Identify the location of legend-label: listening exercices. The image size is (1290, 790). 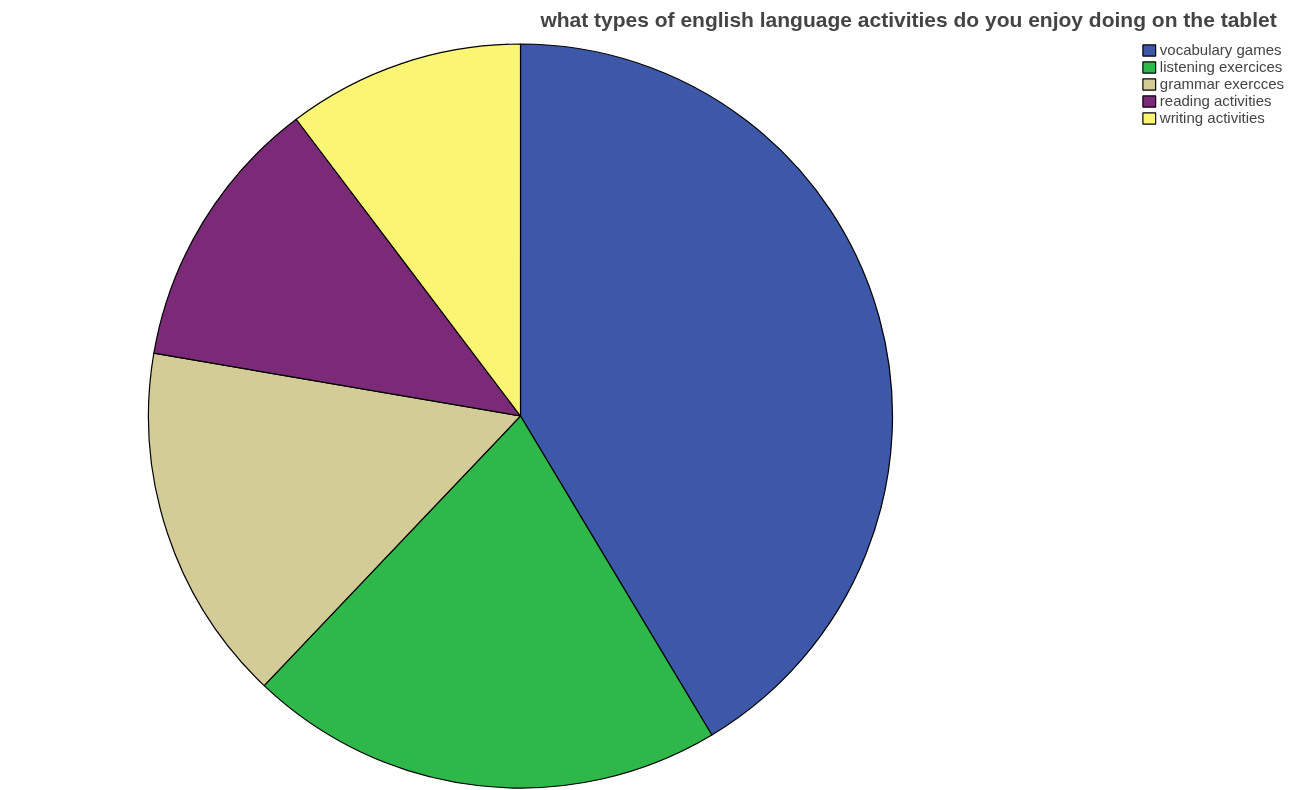
(1221, 66).